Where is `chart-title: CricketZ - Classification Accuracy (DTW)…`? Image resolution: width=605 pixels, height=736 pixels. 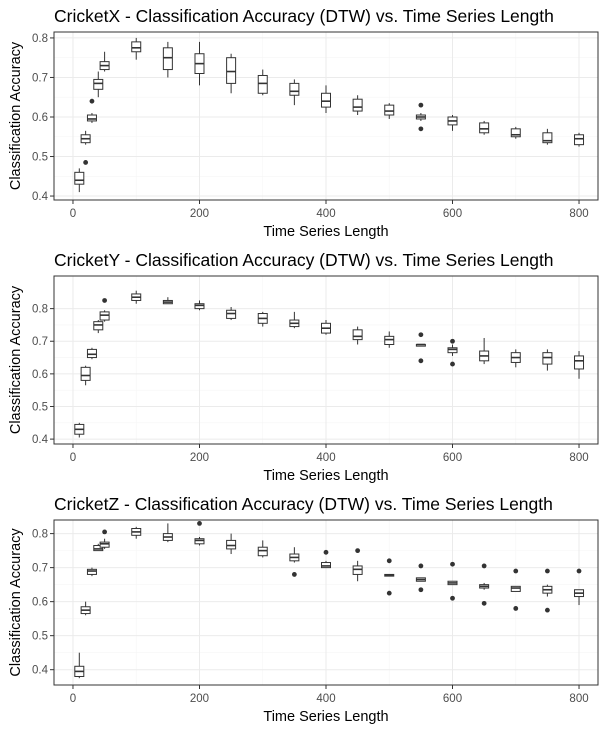
chart-title: CricketZ - Classification Accuracy (DTW)… is located at coordinates (303, 504).